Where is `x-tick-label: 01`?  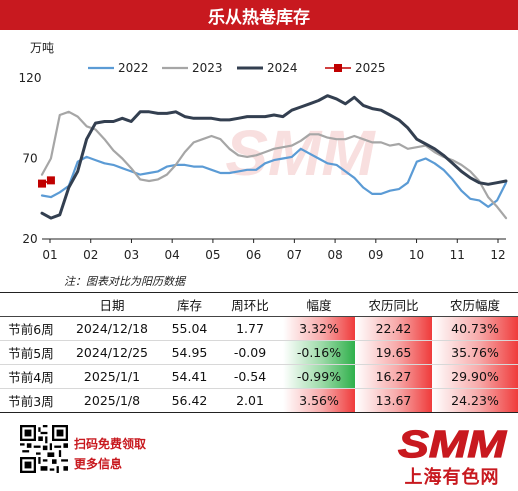
x-tick-label: 01 is located at coordinates (49, 255).